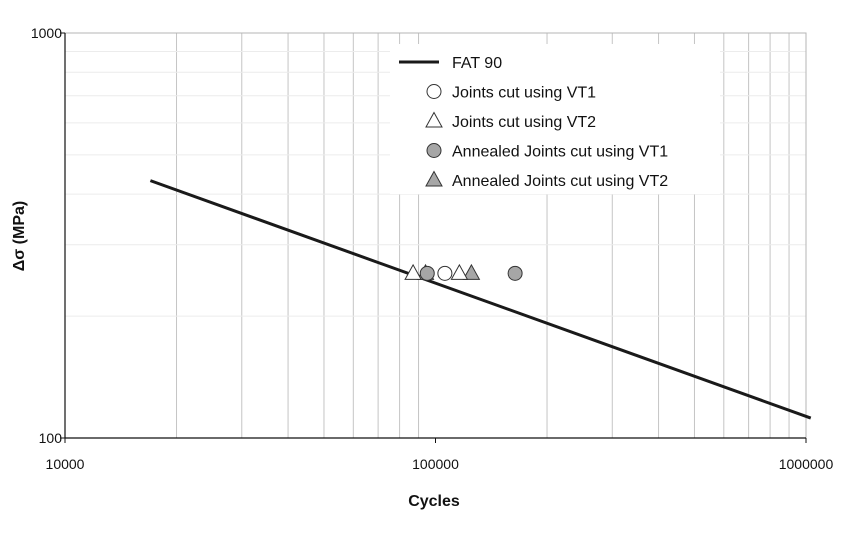 Image resolution: width=850 pixels, height=542 pixels. Describe the element at coordinates (65, 464) in the screenshot. I see `x-tick-label: 10000` at that location.